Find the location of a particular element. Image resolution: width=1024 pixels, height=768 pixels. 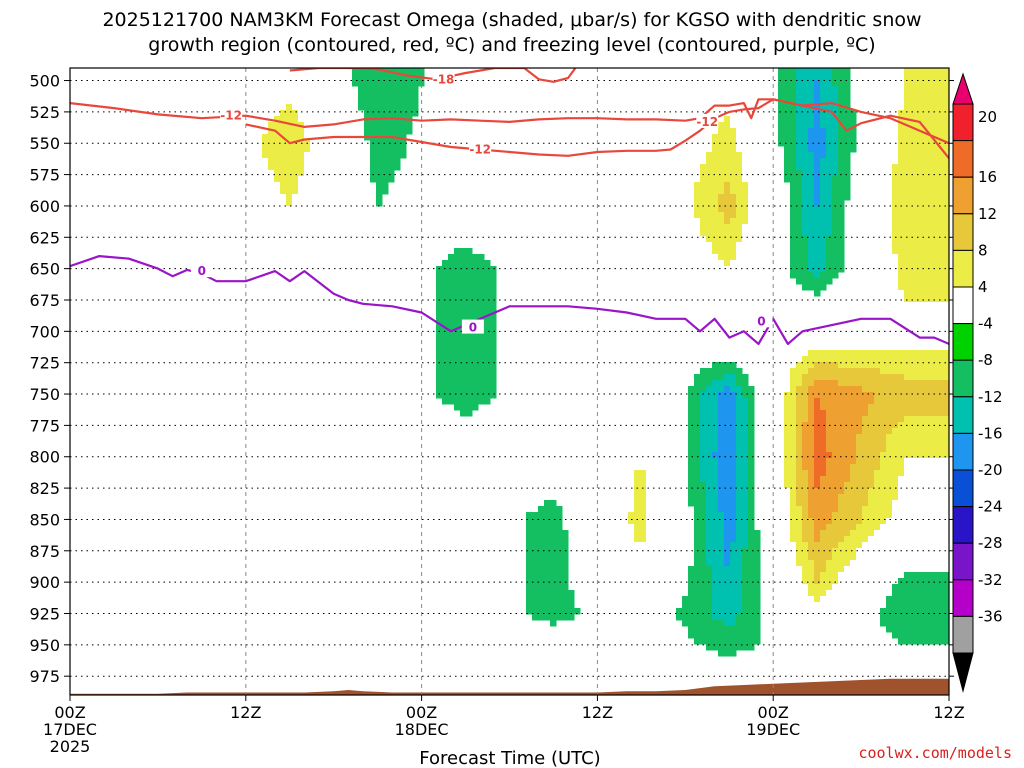

colorbar-label: 12 is located at coordinates (987, 214).